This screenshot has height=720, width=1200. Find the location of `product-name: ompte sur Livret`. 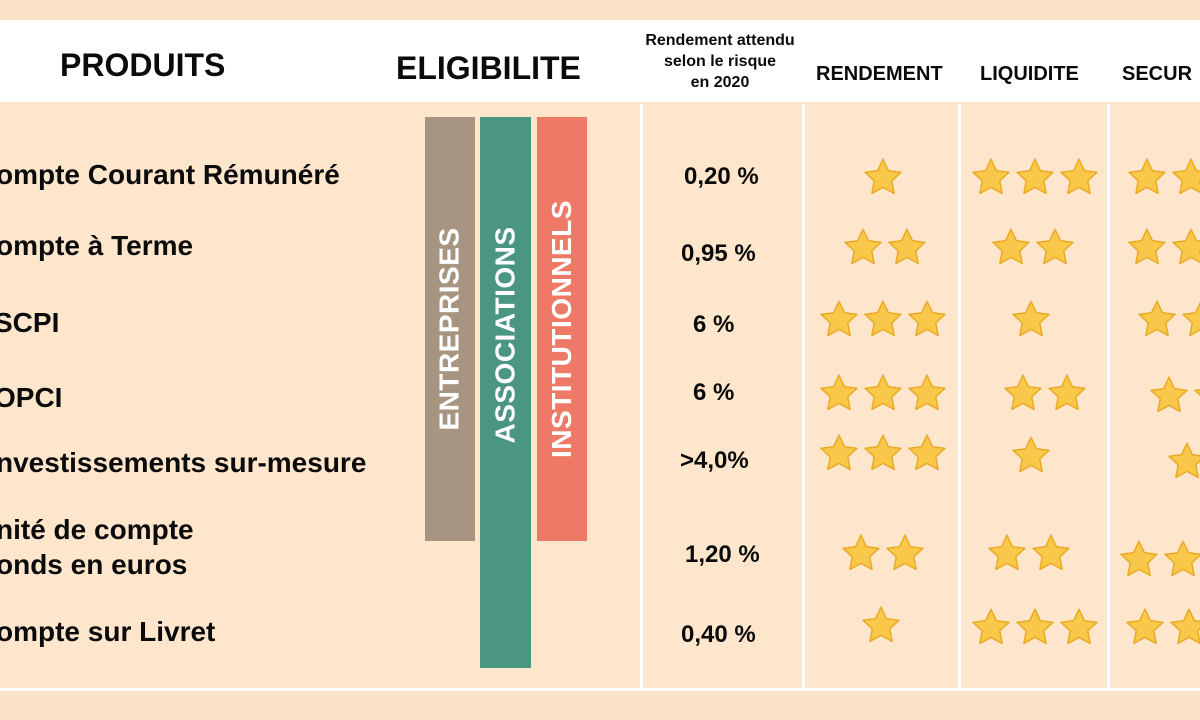

product-name: ompte sur Livret is located at coordinates (108, 631).